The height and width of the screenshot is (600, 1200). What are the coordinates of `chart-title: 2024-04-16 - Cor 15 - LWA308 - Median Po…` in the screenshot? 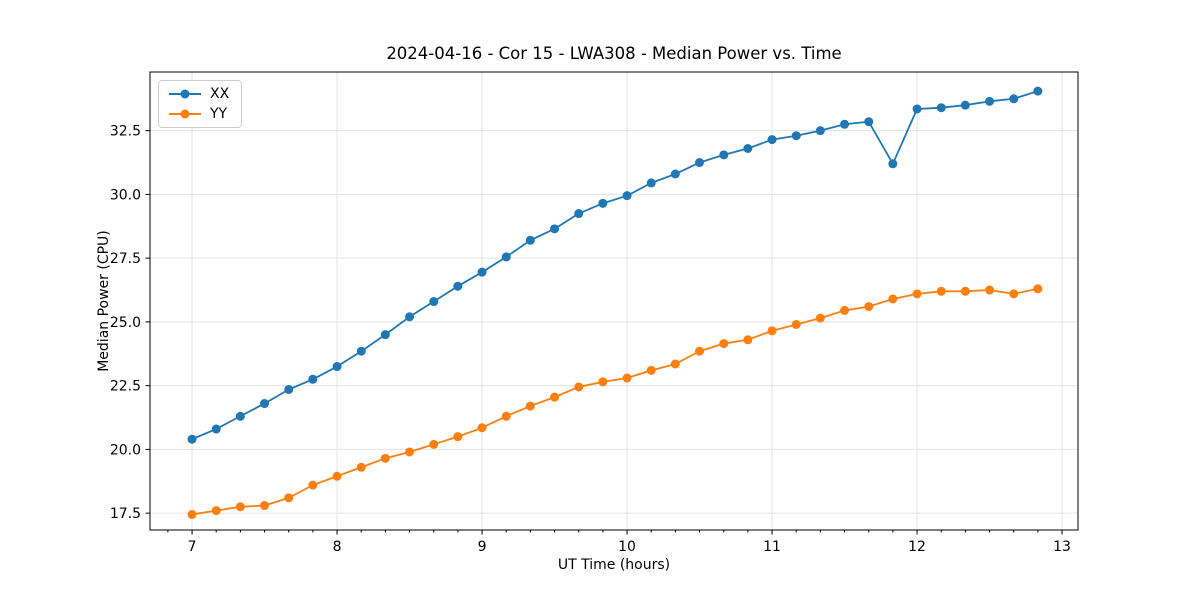 It's located at (614, 53).